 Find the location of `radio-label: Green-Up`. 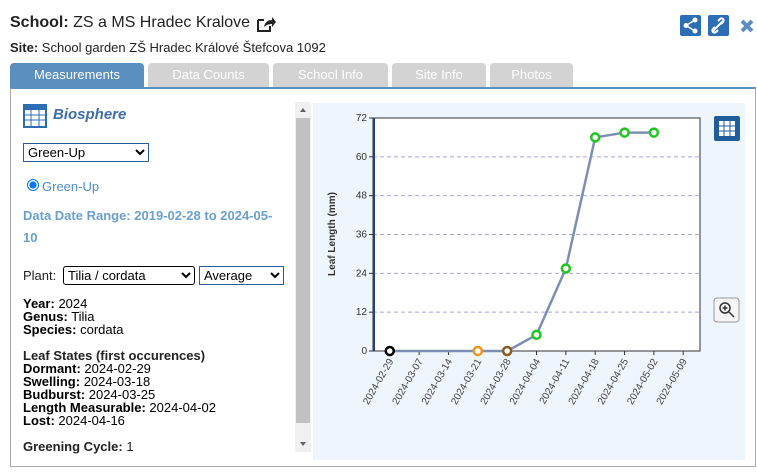

radio-label: Green-Up is located at coordinates (71, 186).